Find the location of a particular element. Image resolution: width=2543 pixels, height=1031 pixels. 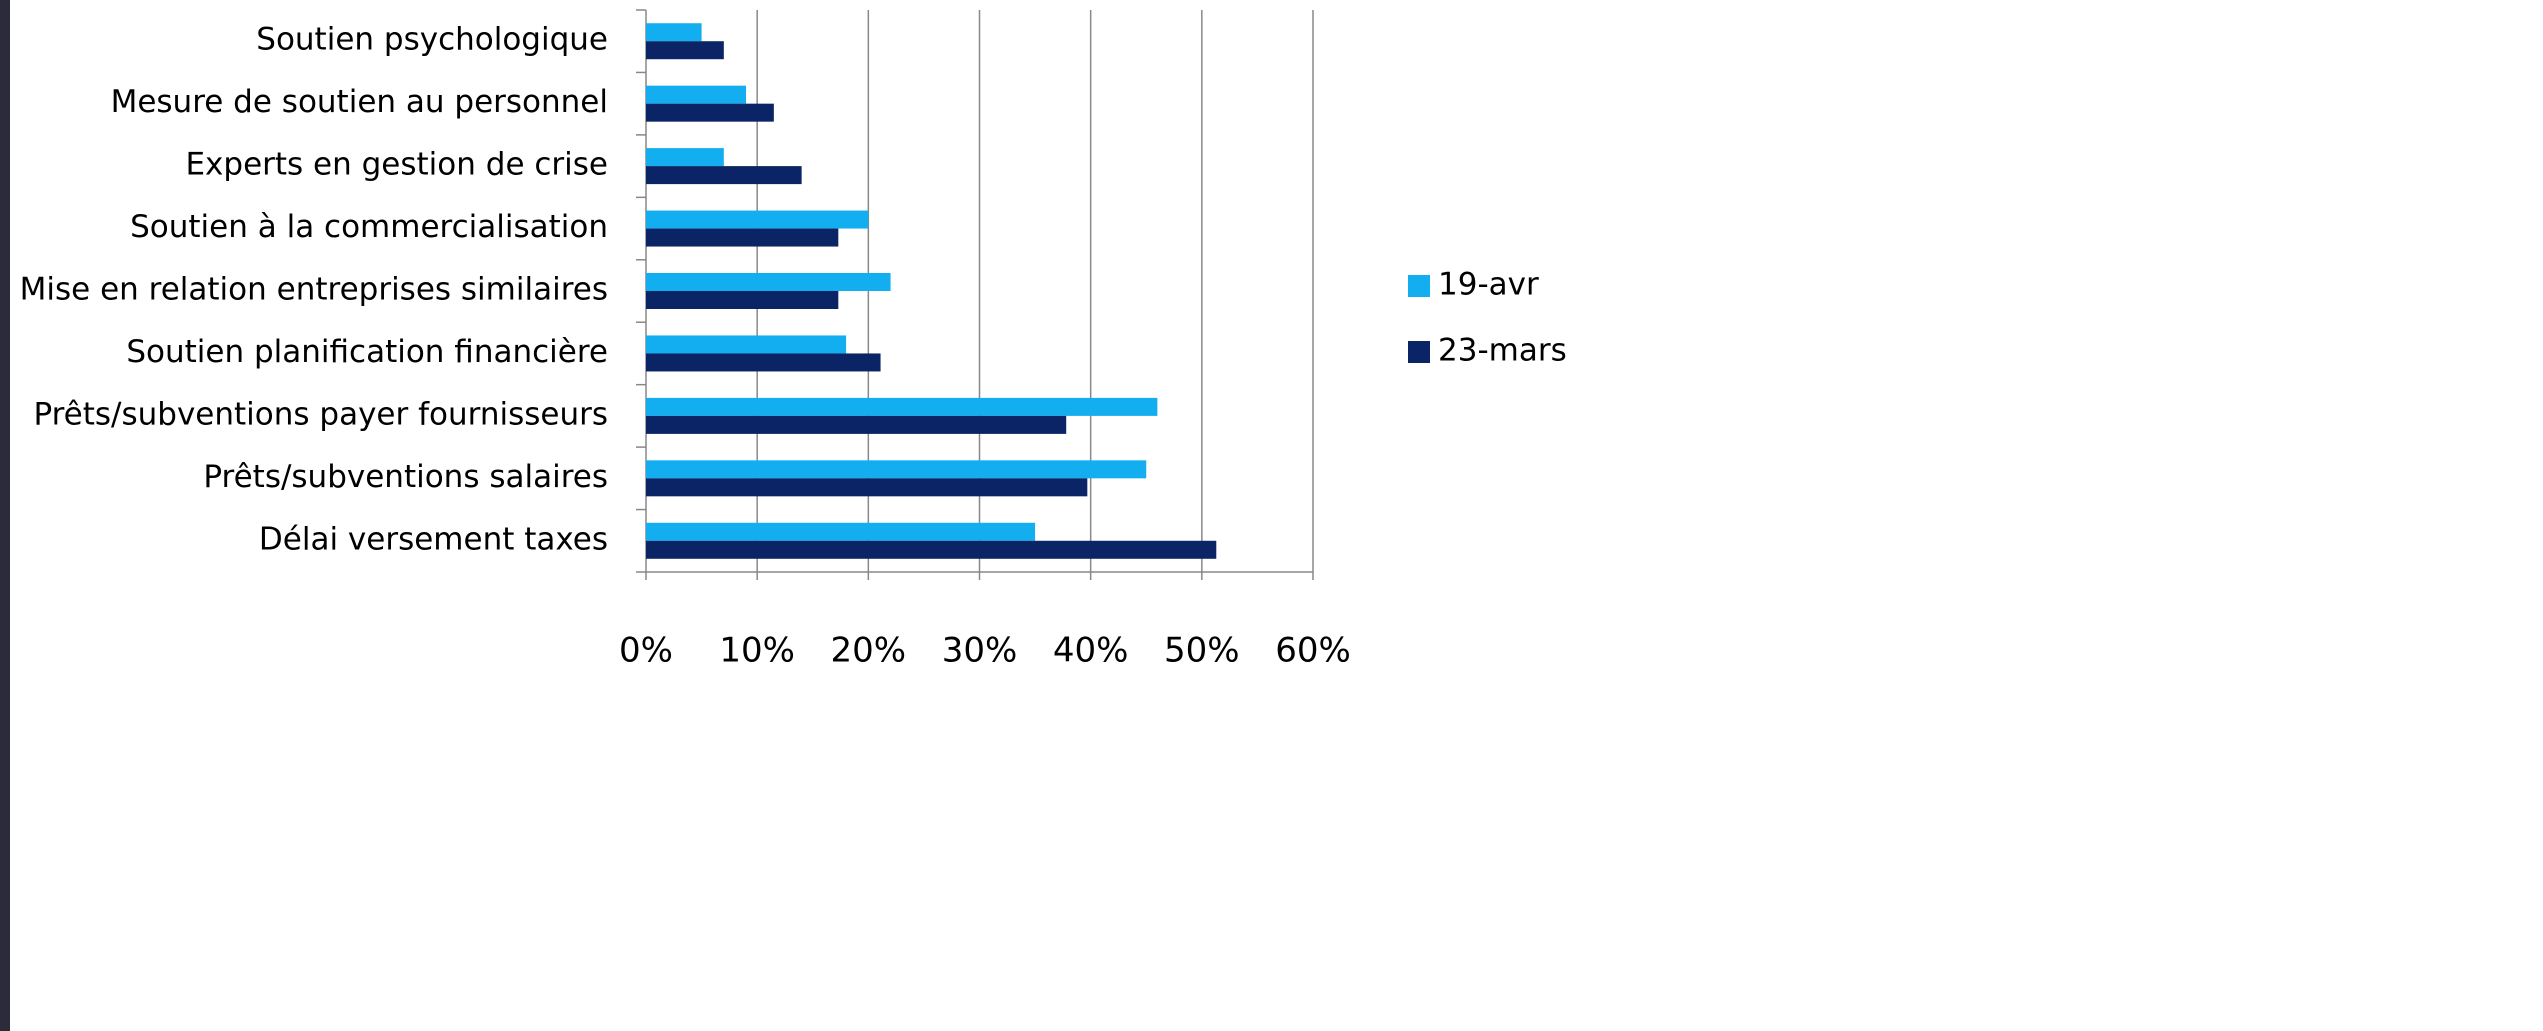

y-tick-label: Délai versement taxes is located at coordinates (433, 539).